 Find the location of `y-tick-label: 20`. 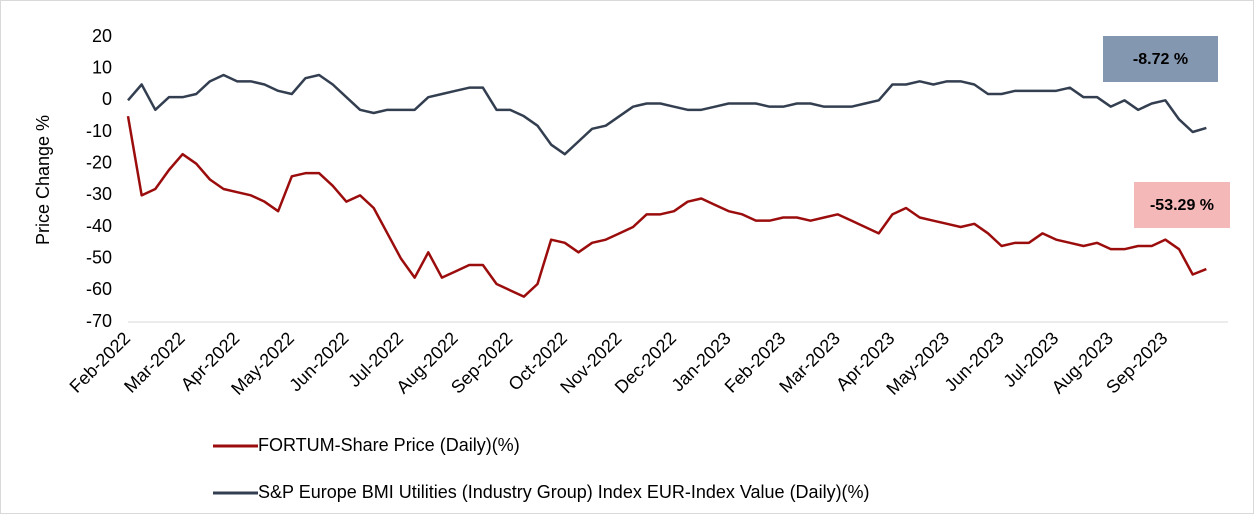

y-tick-label: 20 is located at coordinates (102, 36).